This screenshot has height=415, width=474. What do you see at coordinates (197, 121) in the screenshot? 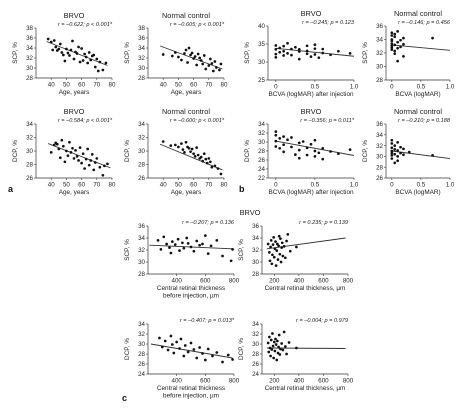
I see `correlation-annotation: r = –0.600; p < 0.001*` at bounding box center [197, 121].